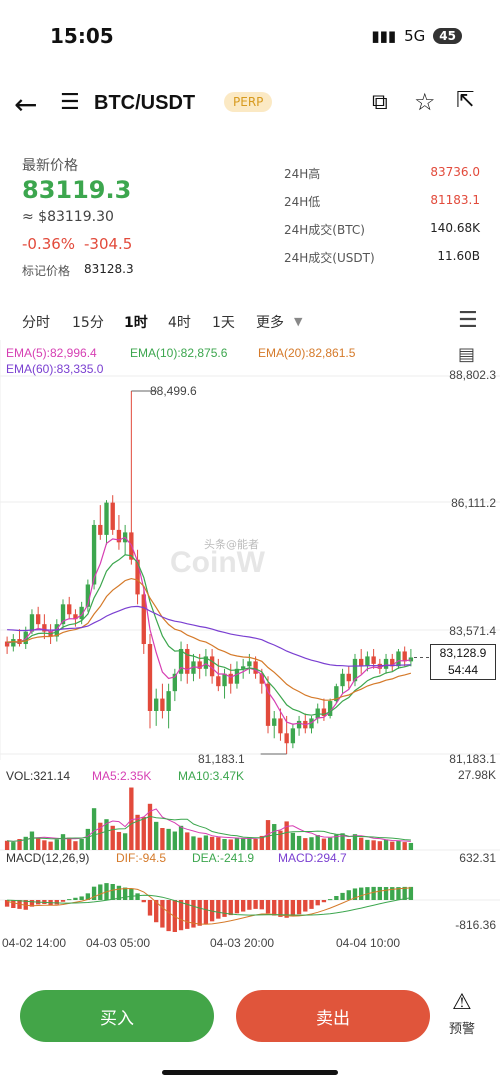 Image resolution: width=500 pixels, height=1084 pixels. I want to click on price-axis-bottom: 81,183.1, so click(472, 759).